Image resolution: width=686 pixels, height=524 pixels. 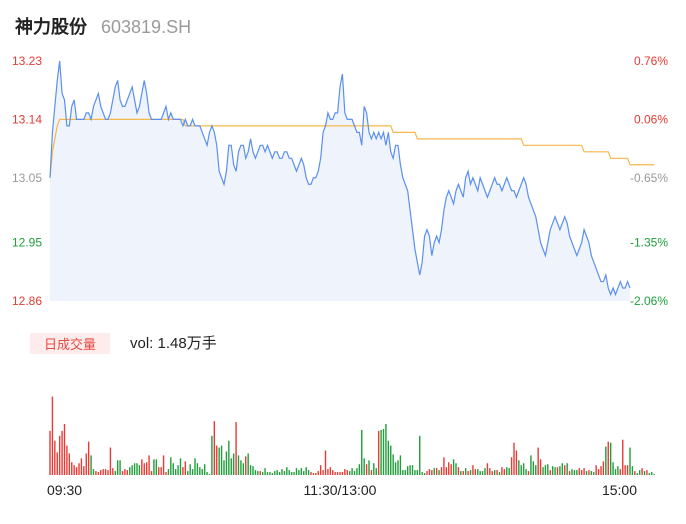 I want to click on average-line, so click(x=352, y=148).